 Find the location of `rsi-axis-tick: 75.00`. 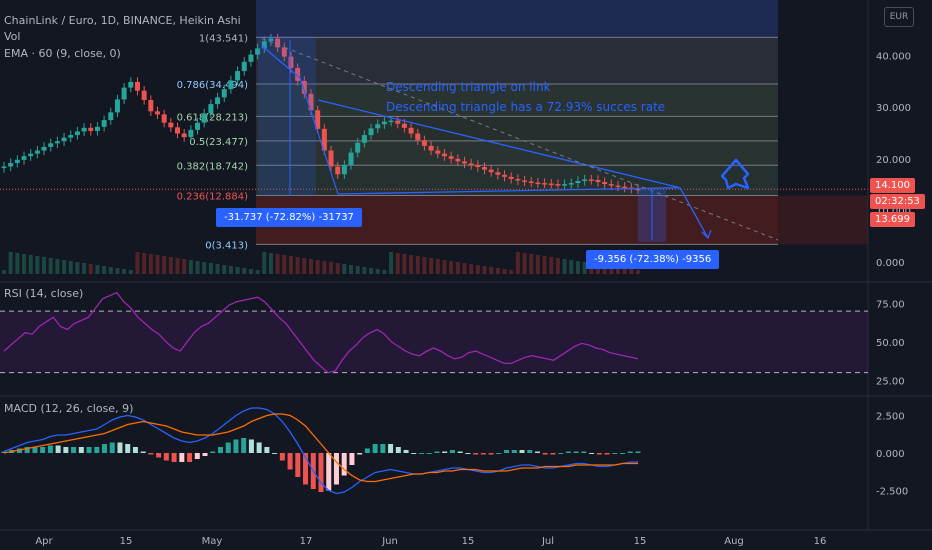

rsi-axis-tick: 75.00 is located at coordinates (890, 304).